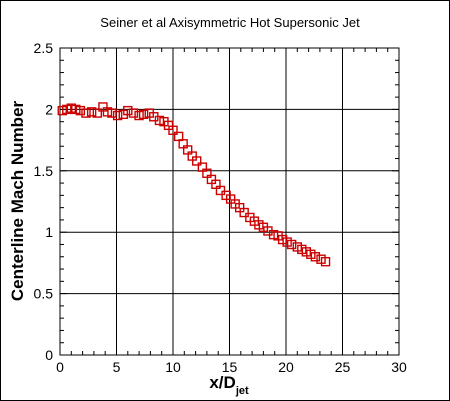 This screenshot has height=401, width=450. I want to click on x-tick-label: 15, so click(230, 367).